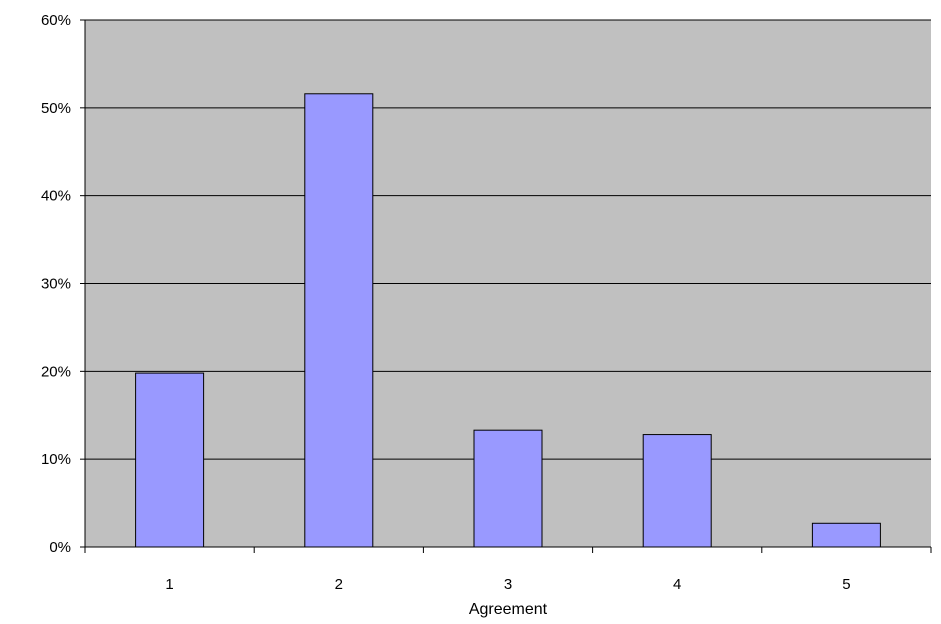 This screenshot has height=624, width=941. I want to click on y-tick-label: 50%, so click(56, 108).